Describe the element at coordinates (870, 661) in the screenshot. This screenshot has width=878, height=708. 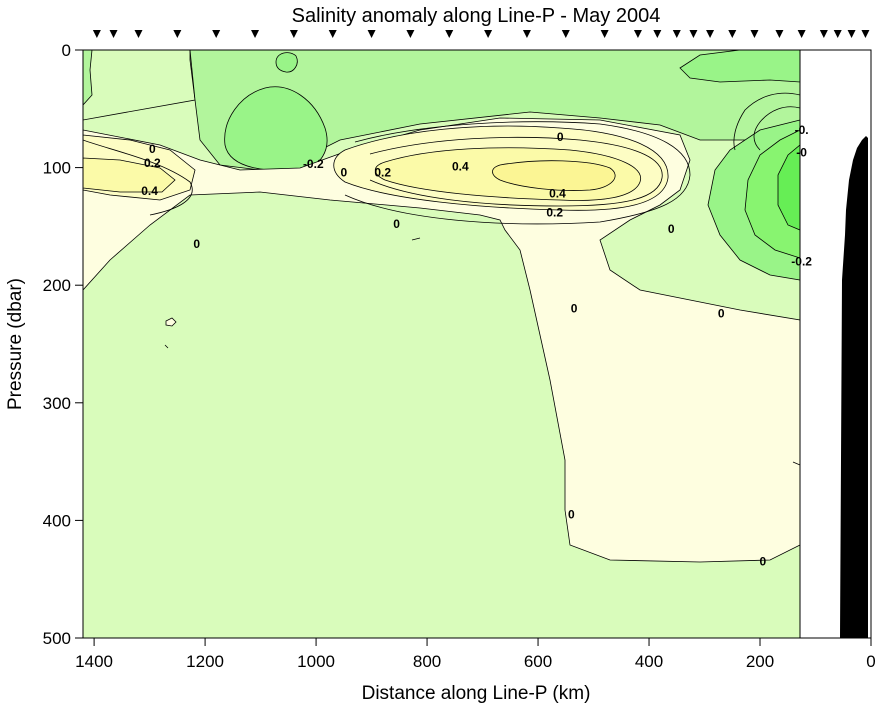
I see `x-tick-label: 0` at that location.